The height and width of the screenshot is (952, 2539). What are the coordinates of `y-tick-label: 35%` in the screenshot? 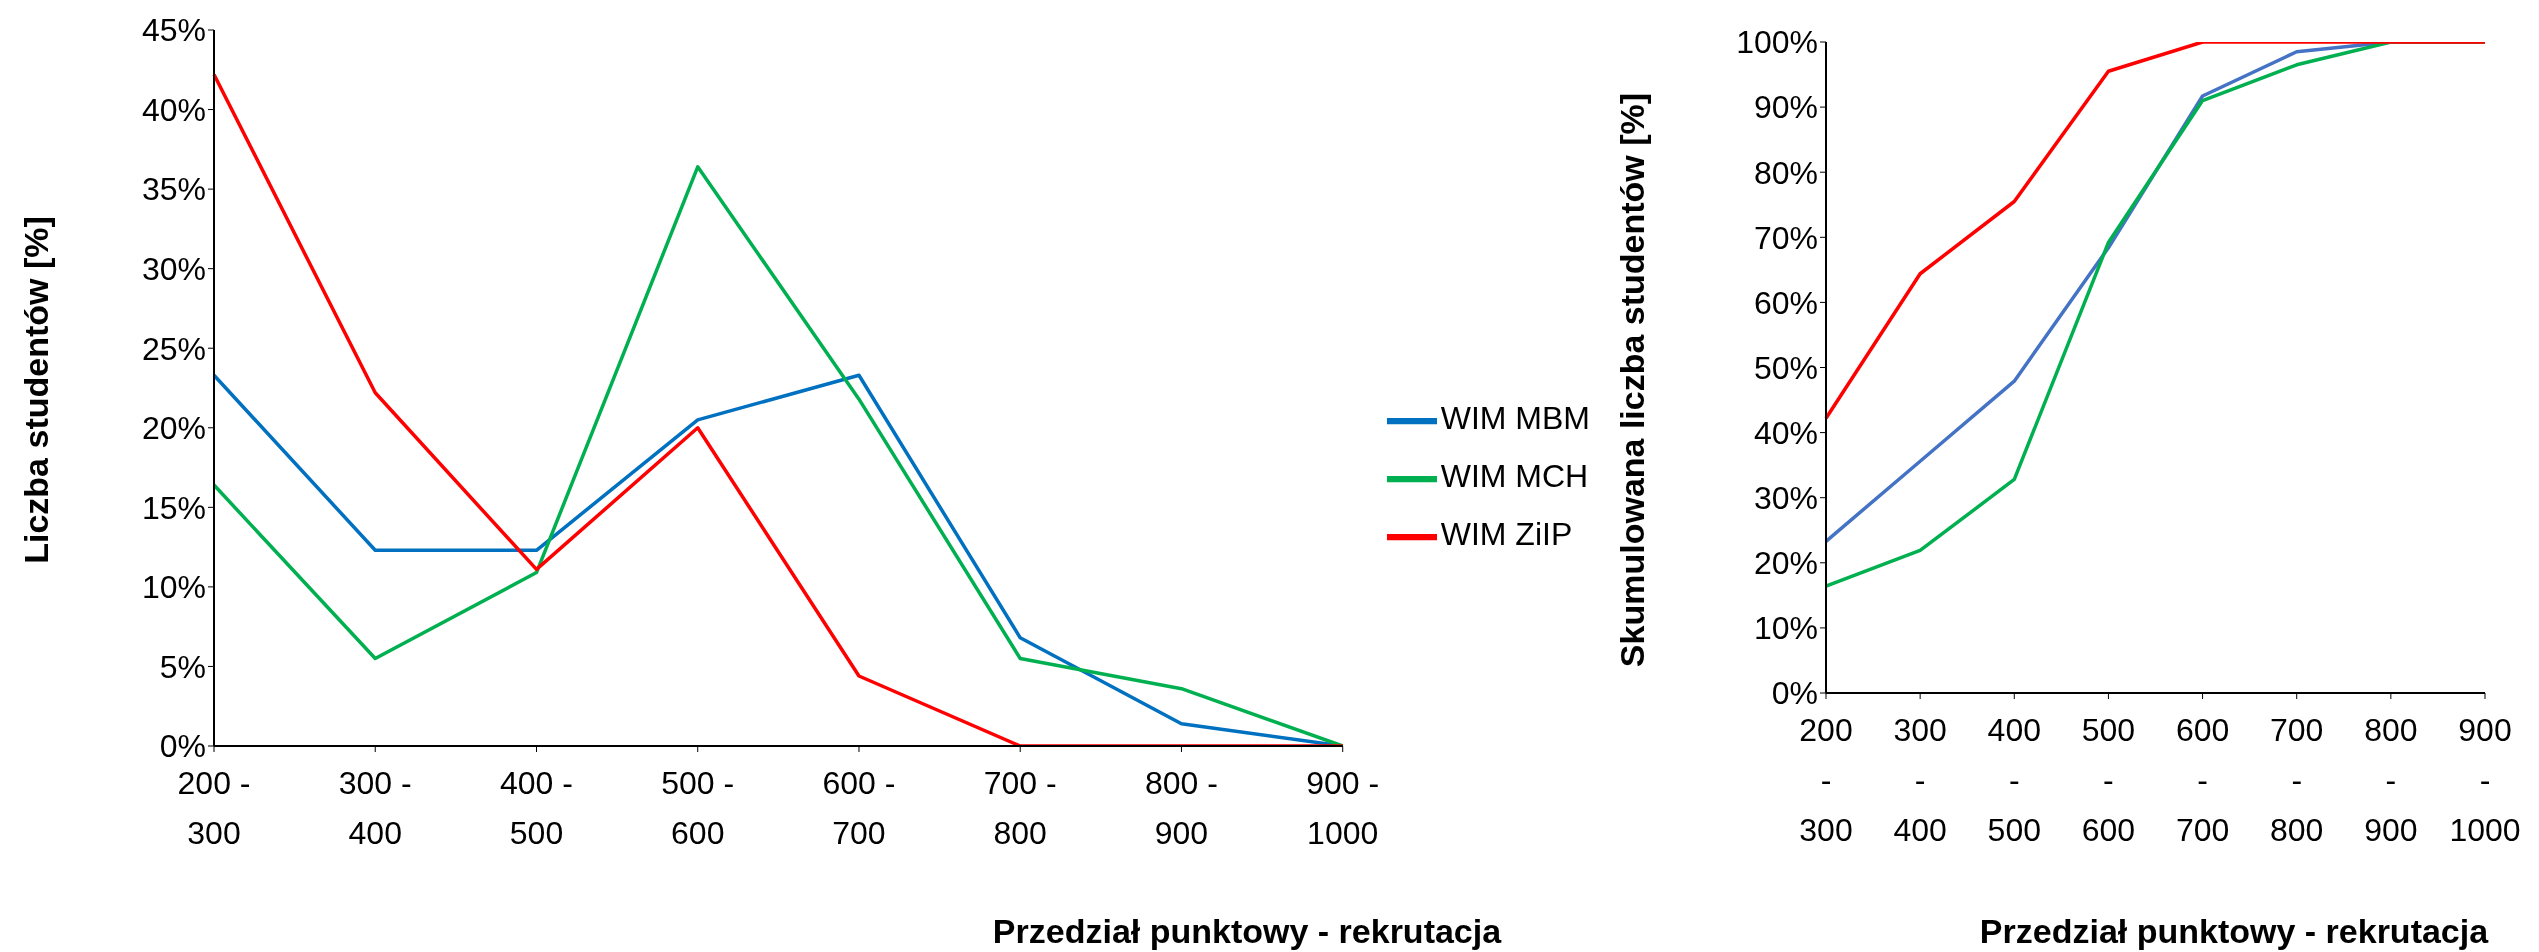 It's located at (173, 189).